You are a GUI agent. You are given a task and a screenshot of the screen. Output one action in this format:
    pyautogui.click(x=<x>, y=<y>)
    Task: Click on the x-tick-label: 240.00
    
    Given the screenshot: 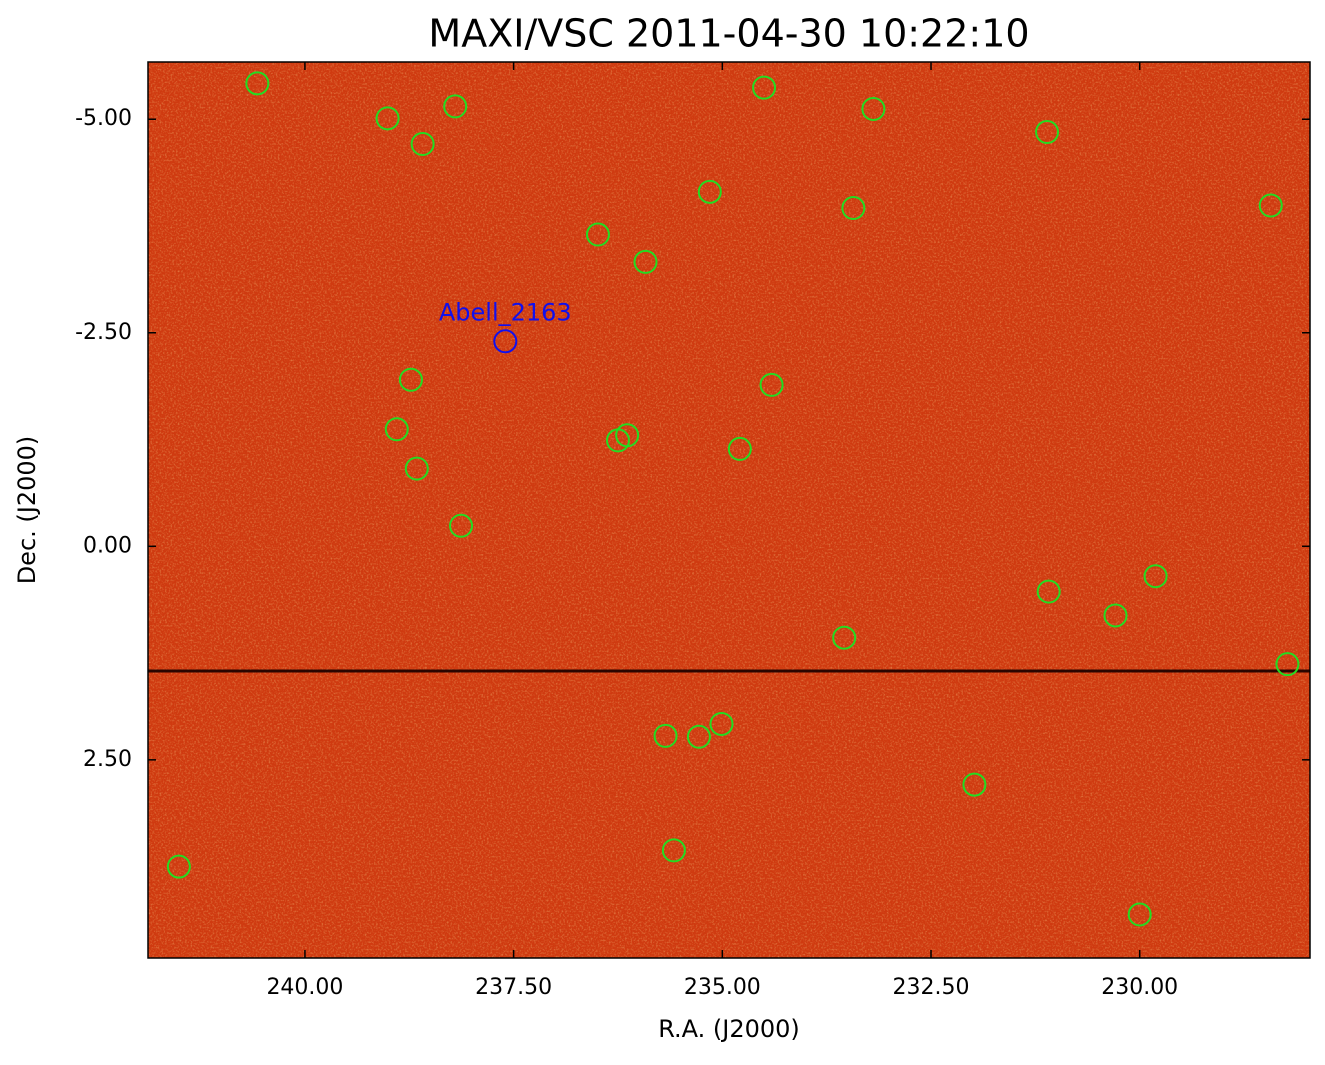 What is the action you would take?
    pyautogui.click(x=304, y=987)
    